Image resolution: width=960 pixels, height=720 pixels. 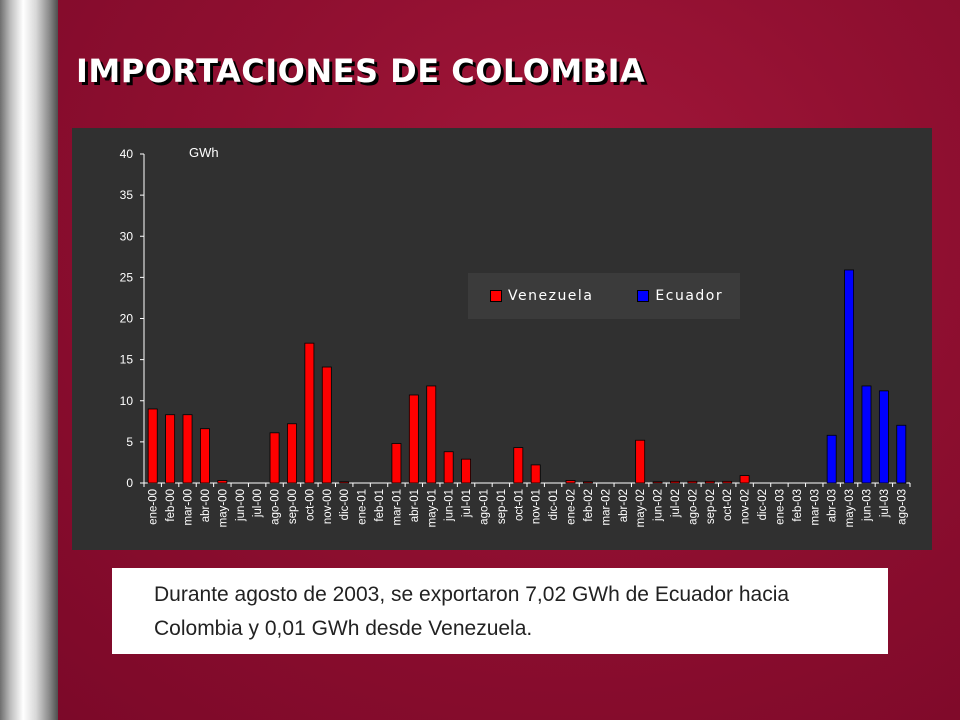 What do you see at coordinates (127, 154) in the screenshot?
I see `y-tick-label: 40` at bounding box center [127, 154].